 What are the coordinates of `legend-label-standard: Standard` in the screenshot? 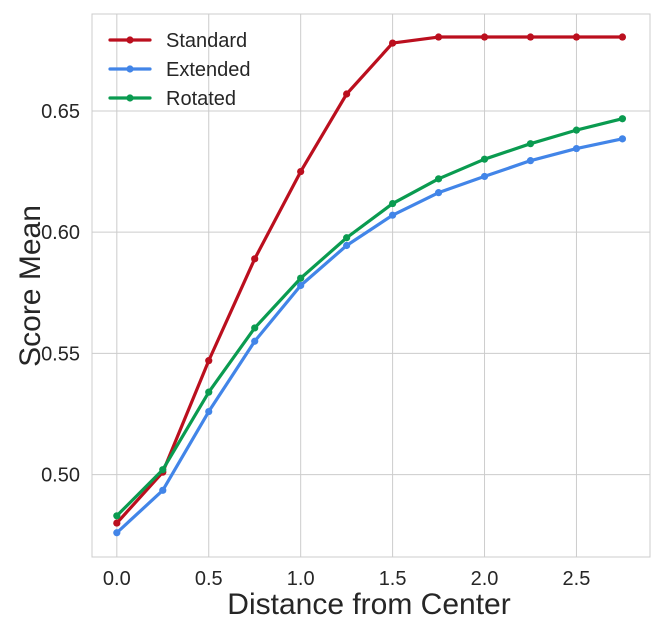 It's located at (206, 41).